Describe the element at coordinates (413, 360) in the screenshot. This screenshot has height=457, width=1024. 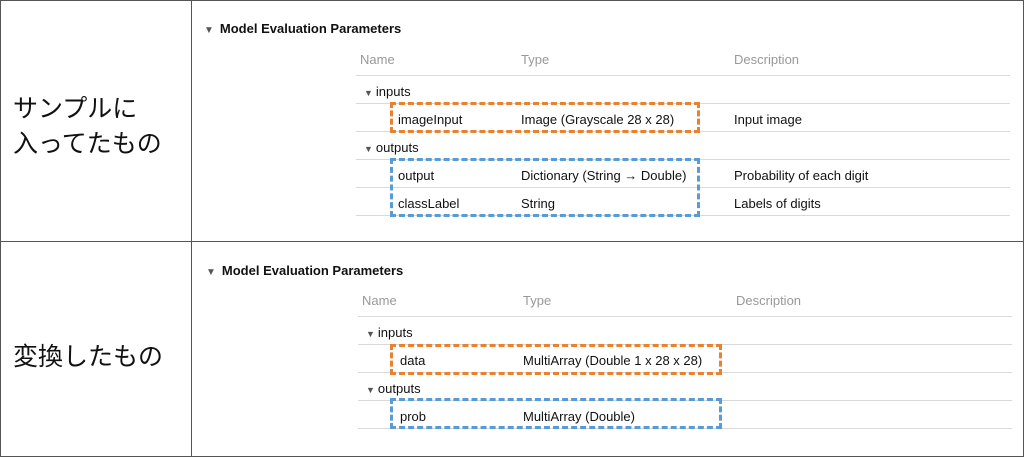
I see `param-name: data` at that location.